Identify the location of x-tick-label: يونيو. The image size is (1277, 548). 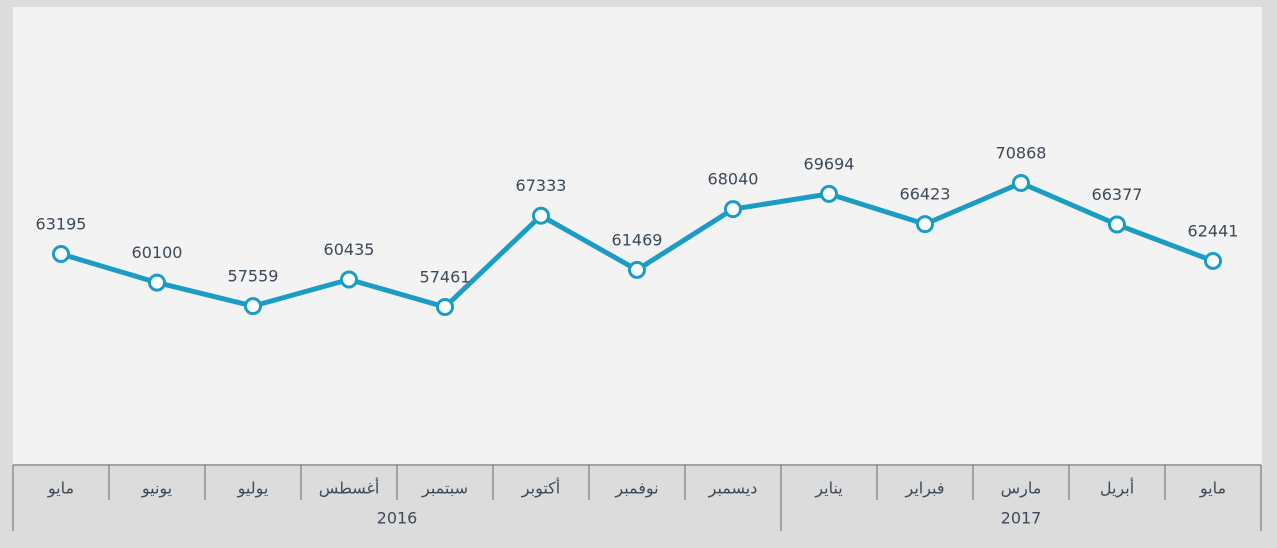
(156, 489).